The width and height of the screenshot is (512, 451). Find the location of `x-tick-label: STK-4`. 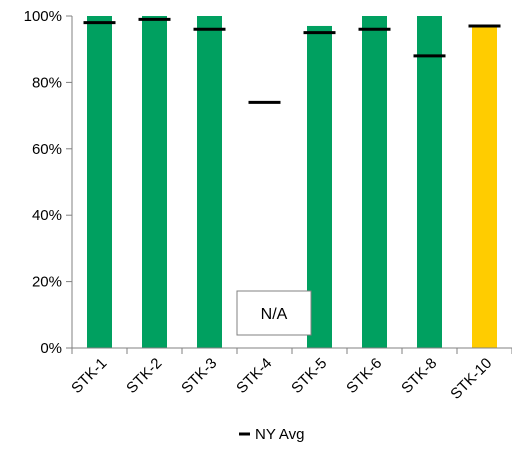

x-tick-label: STK-4 is located at coordinates (254, 376).